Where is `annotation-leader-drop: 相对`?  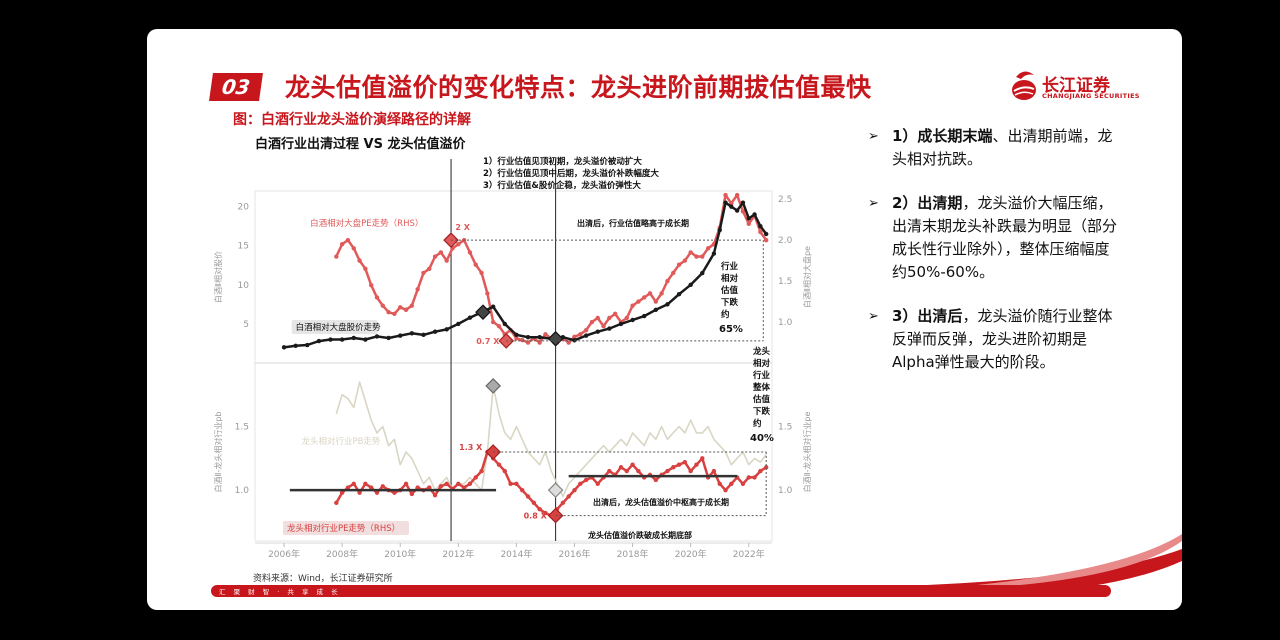 annotation-leader-drop: 相对 is located at coordinates (762, 363).